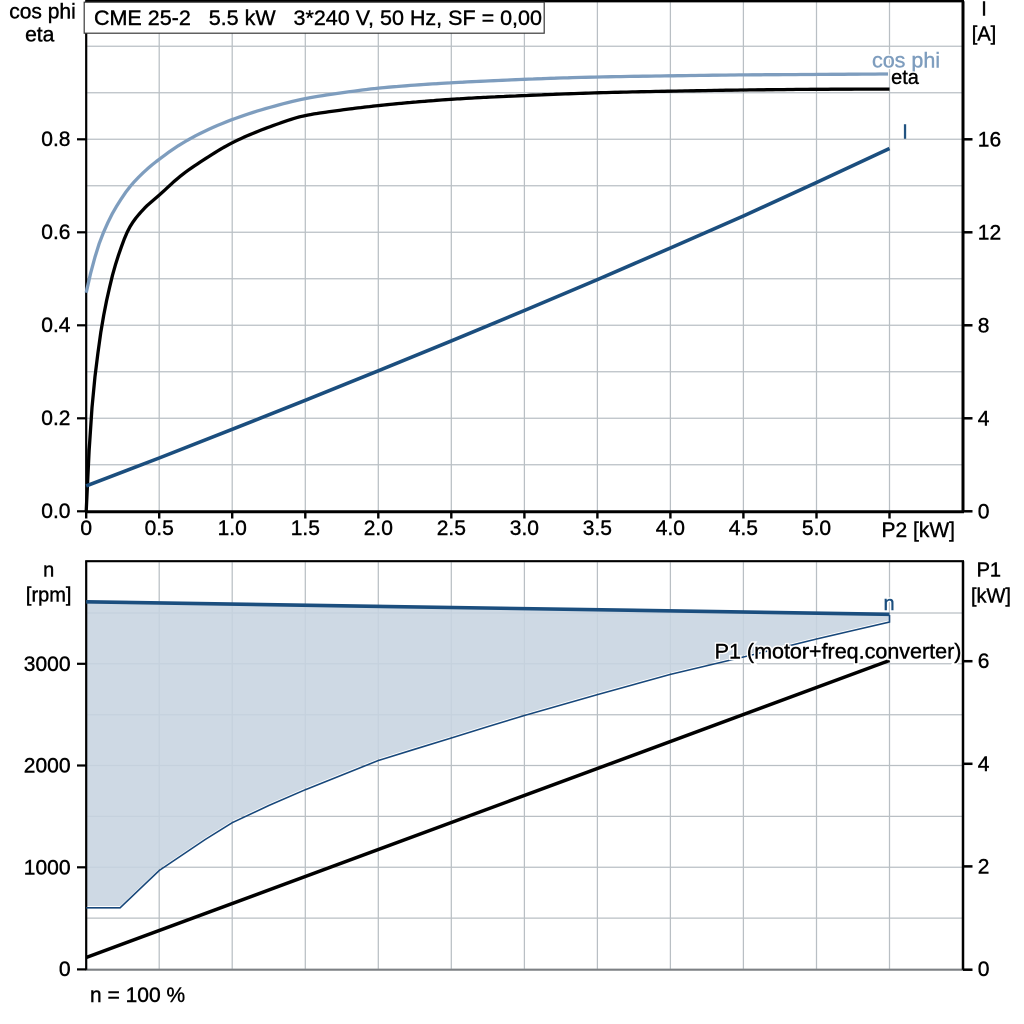  I want to click on svg-text: n = 100 %, so click(137, 995).